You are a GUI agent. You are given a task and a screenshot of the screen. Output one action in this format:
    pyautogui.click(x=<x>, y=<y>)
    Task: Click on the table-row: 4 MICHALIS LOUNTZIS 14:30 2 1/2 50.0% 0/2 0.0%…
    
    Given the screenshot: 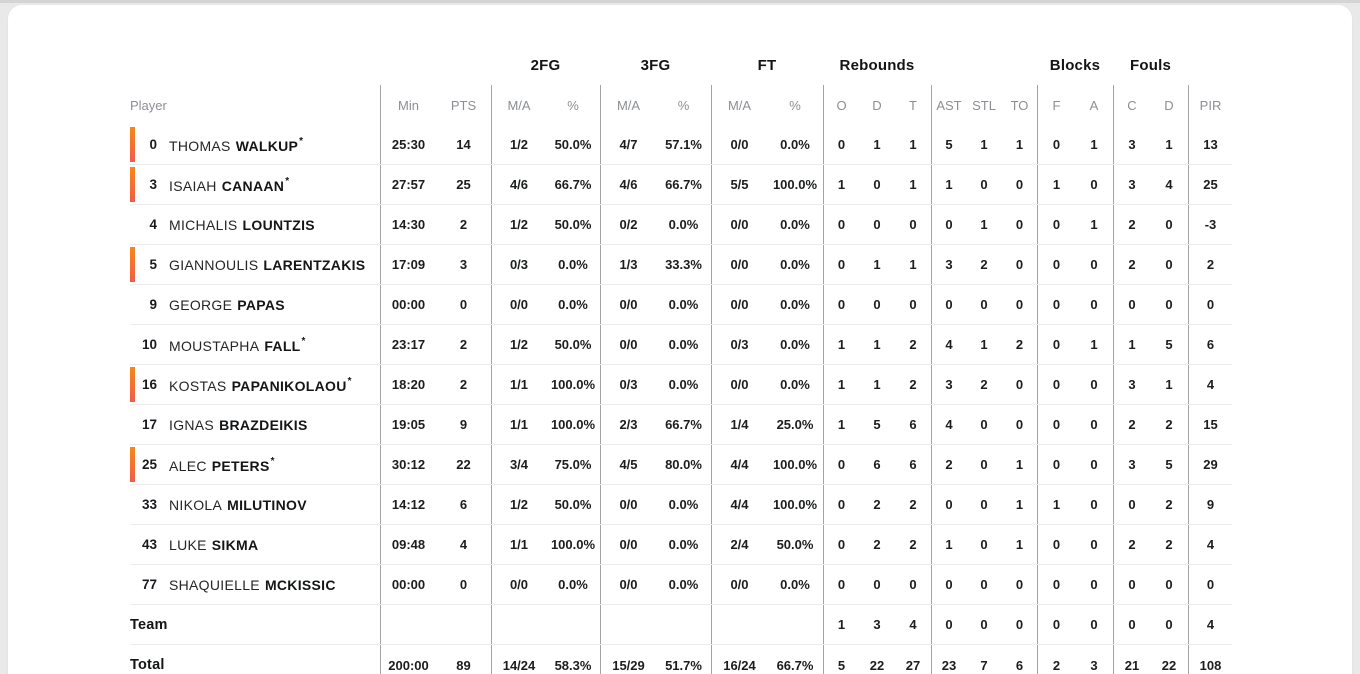 What is the action you would take?
    pyautogui.click(x=681, y=225)
    